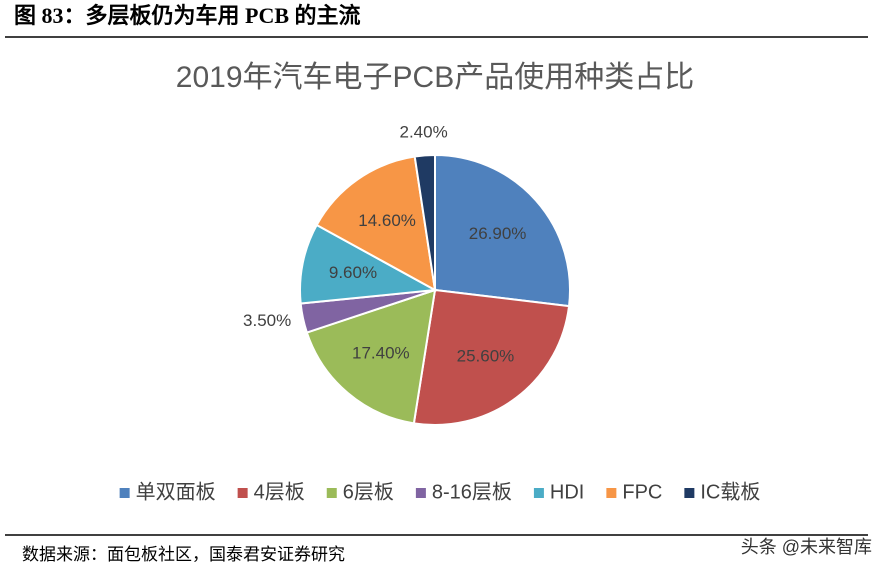  What do you see at coordinates (567, 492) in the screenshot?
I see `legend-label: HDI` at bounding box center [567, 492].